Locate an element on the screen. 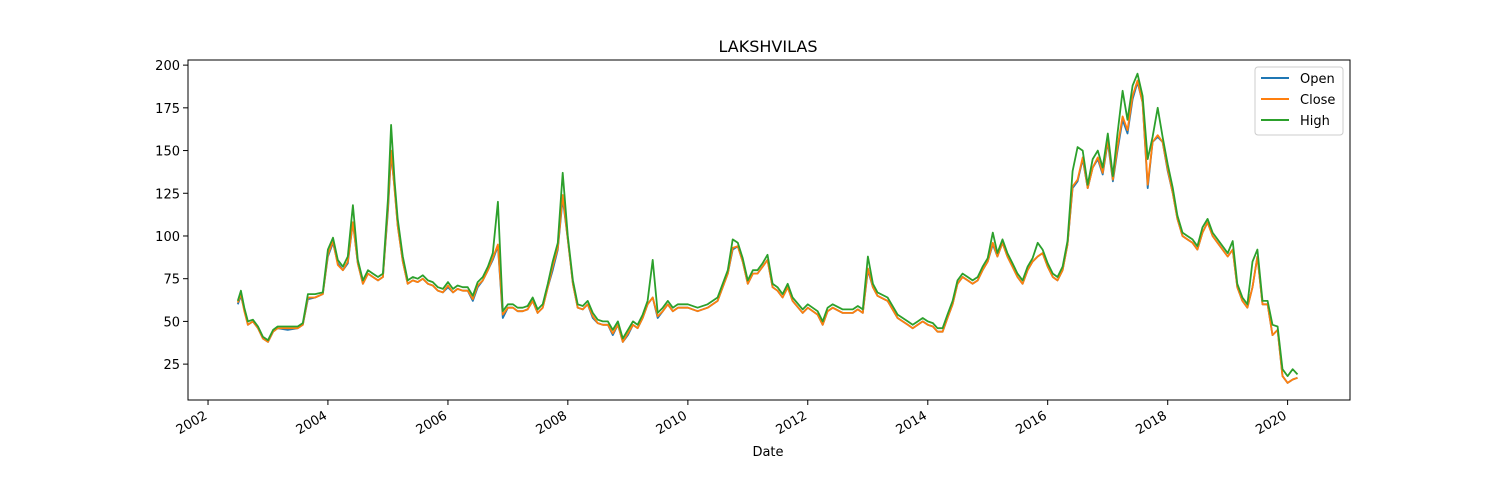 The image size is (1500, 500). y-tick-label: 150 is located at coordinates (167, 152).